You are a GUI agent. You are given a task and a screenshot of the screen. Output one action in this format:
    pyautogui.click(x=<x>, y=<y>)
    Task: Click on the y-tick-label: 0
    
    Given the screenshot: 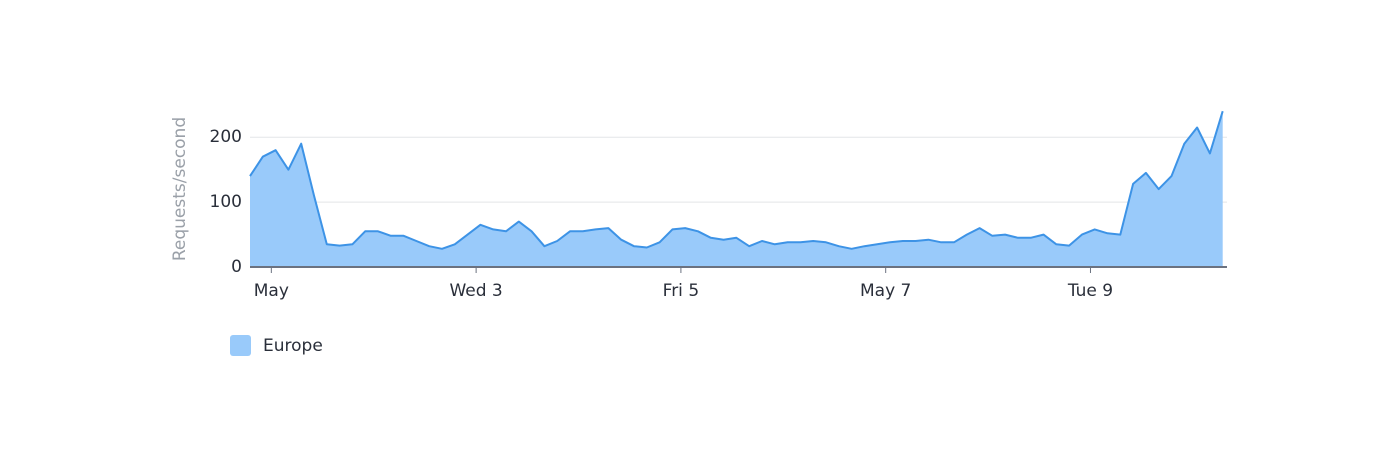 What is the action you would take?
    pyautogui.click(x=236, y=267)
    